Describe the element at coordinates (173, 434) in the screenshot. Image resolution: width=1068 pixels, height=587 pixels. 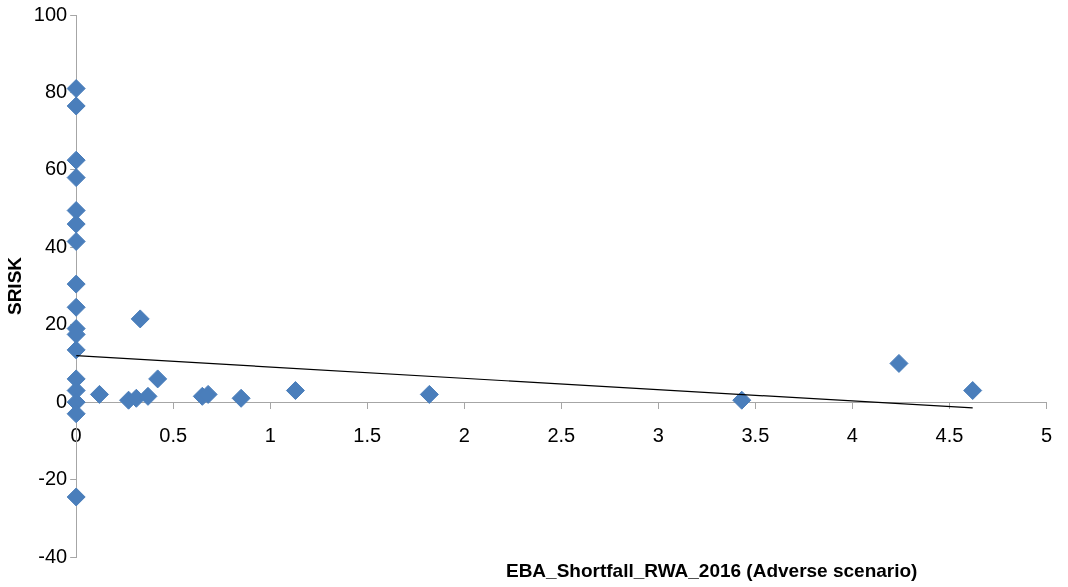
I see `x-tick-label: 0.5` at that location.